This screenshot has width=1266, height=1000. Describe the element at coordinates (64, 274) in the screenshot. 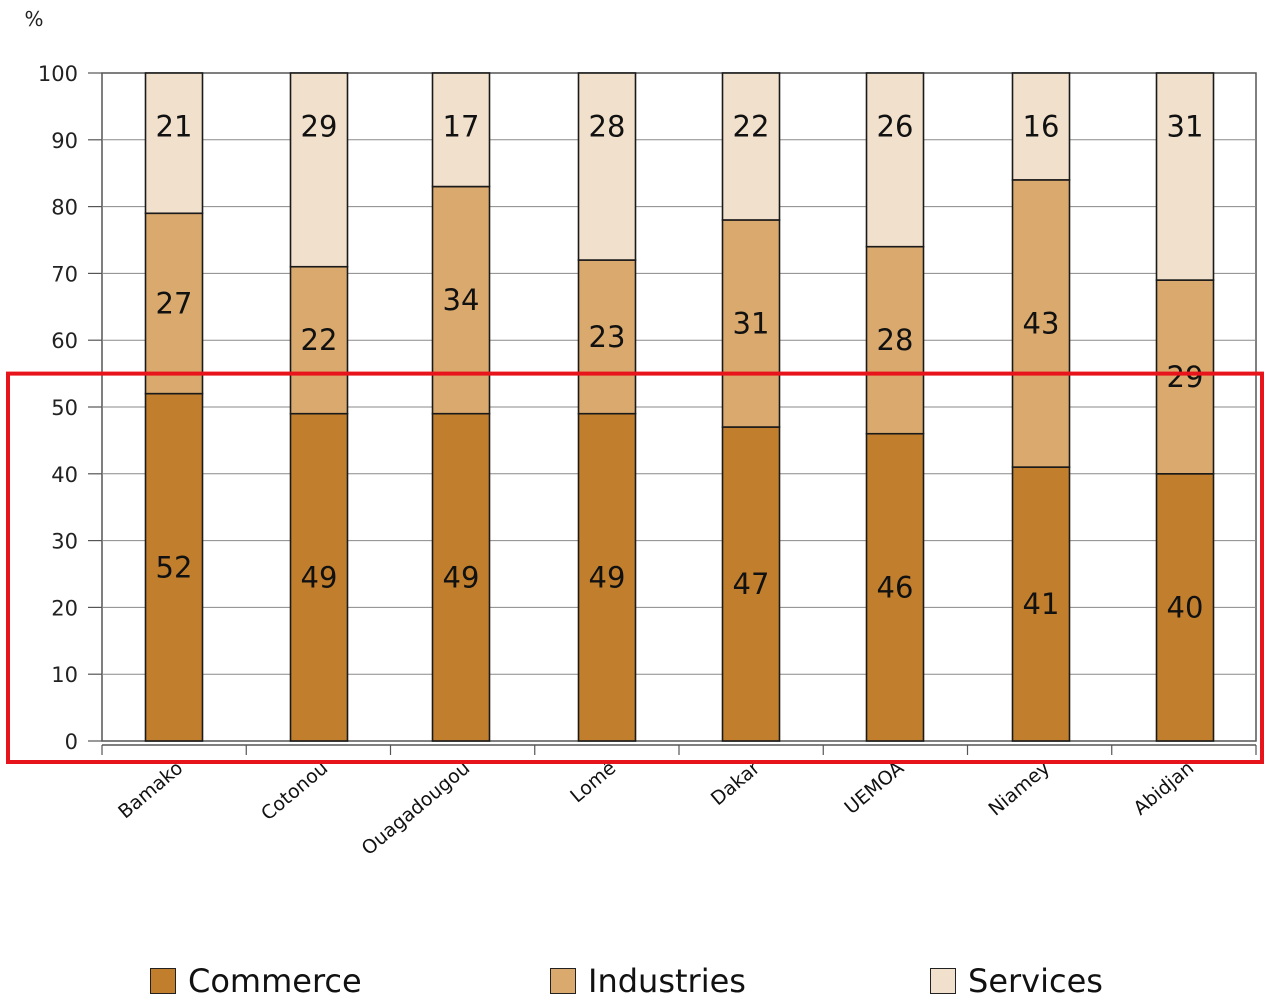

I see `y-tick-label: 70` at that location.